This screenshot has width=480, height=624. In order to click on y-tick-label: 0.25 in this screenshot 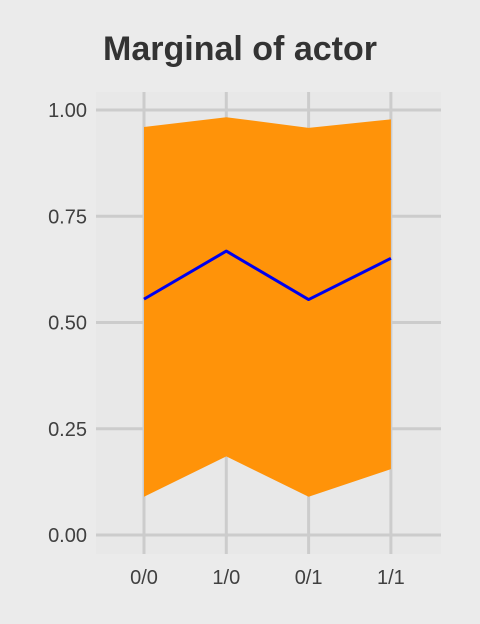, I will do `click(67, 430)`.